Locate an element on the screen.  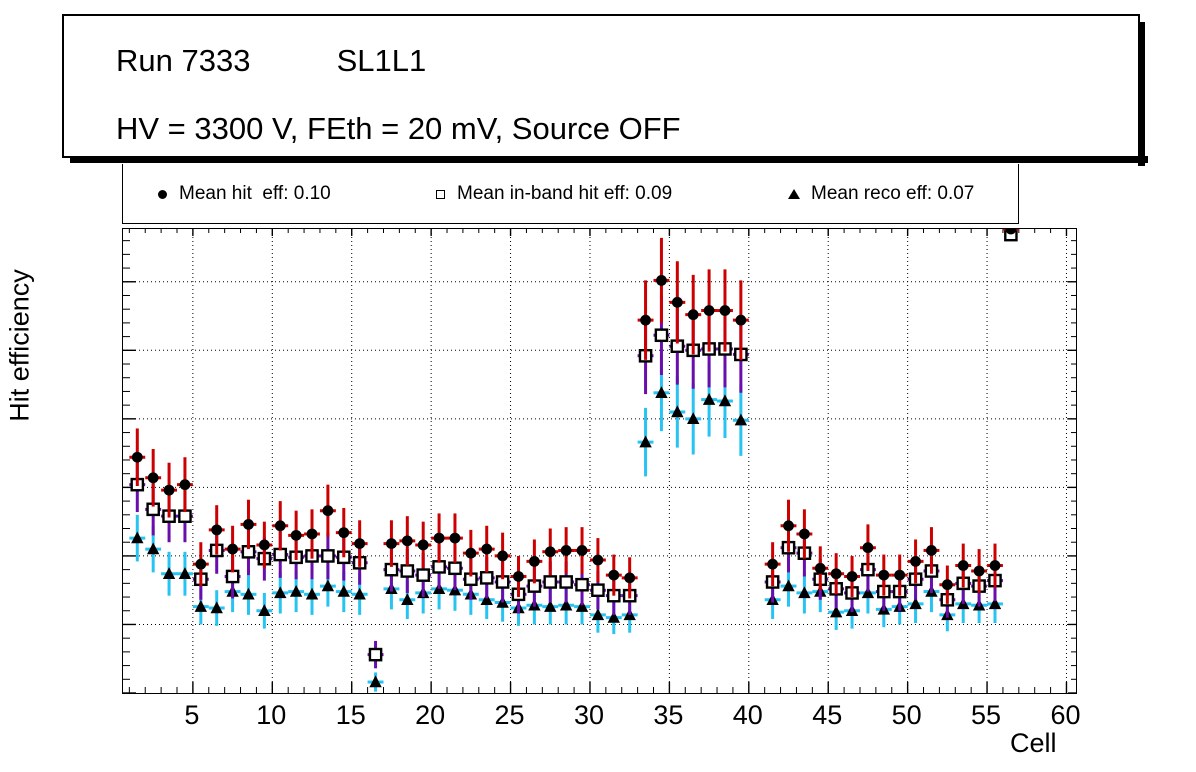
title-line-run: Run 7333 SL1L1 is located at coordinates (271, 60).